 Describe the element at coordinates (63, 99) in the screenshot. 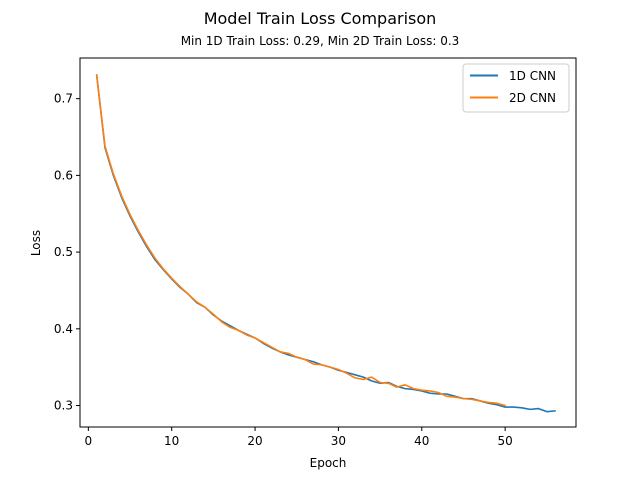

I see `y-tick-label: 0.7` at that location.